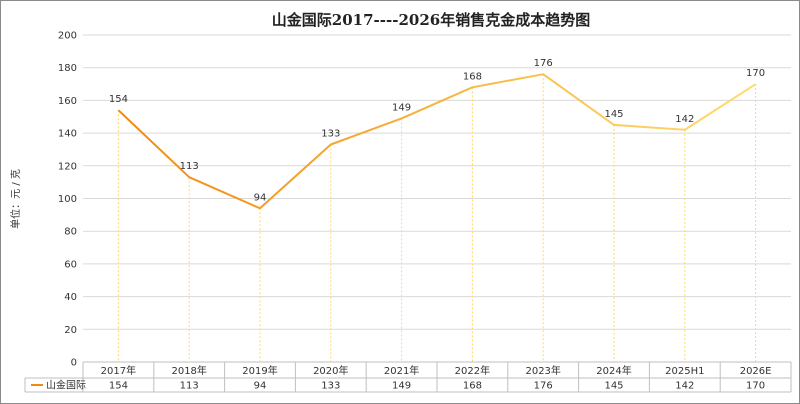 The height and width of the screenshot is (404, 800). I want to click on y-axis-label: 单位：元 / 克, so click(15, 199).